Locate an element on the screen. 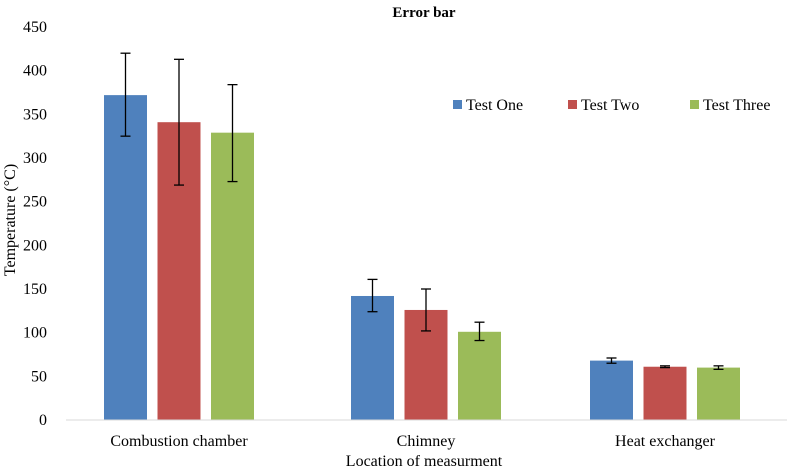 This screenshot has height=469, width=787. y-axis-title: Temperature (°C) is located at coordinates (10, 220).